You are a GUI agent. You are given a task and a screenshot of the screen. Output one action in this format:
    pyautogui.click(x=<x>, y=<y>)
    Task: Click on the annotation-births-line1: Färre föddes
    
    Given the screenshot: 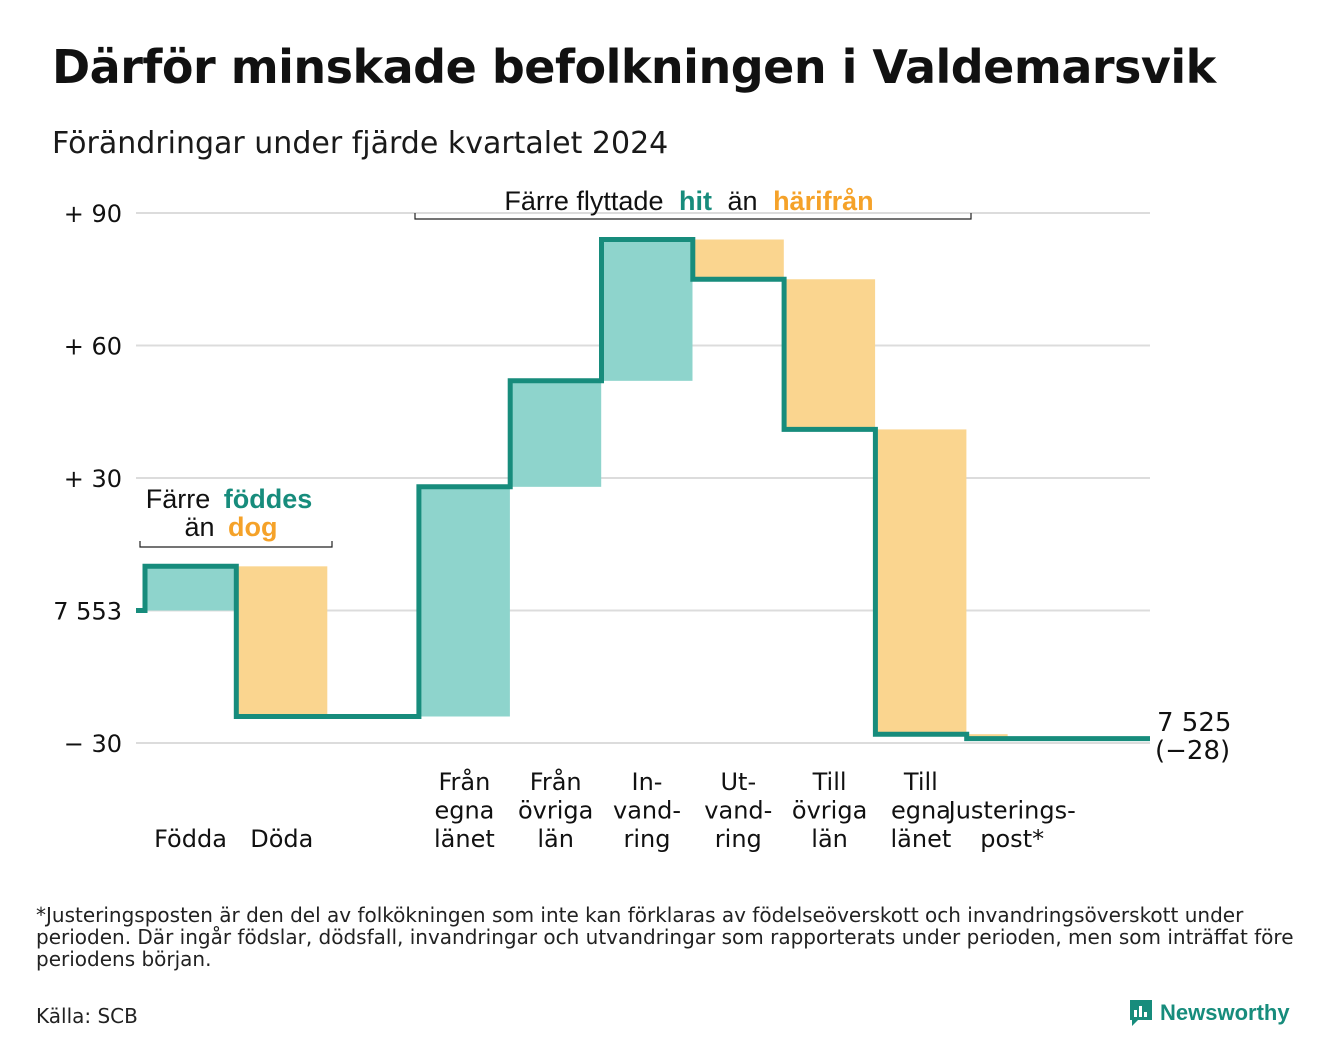 What is the action you would take?
    pyautogui.click(x=229, y=499)
    